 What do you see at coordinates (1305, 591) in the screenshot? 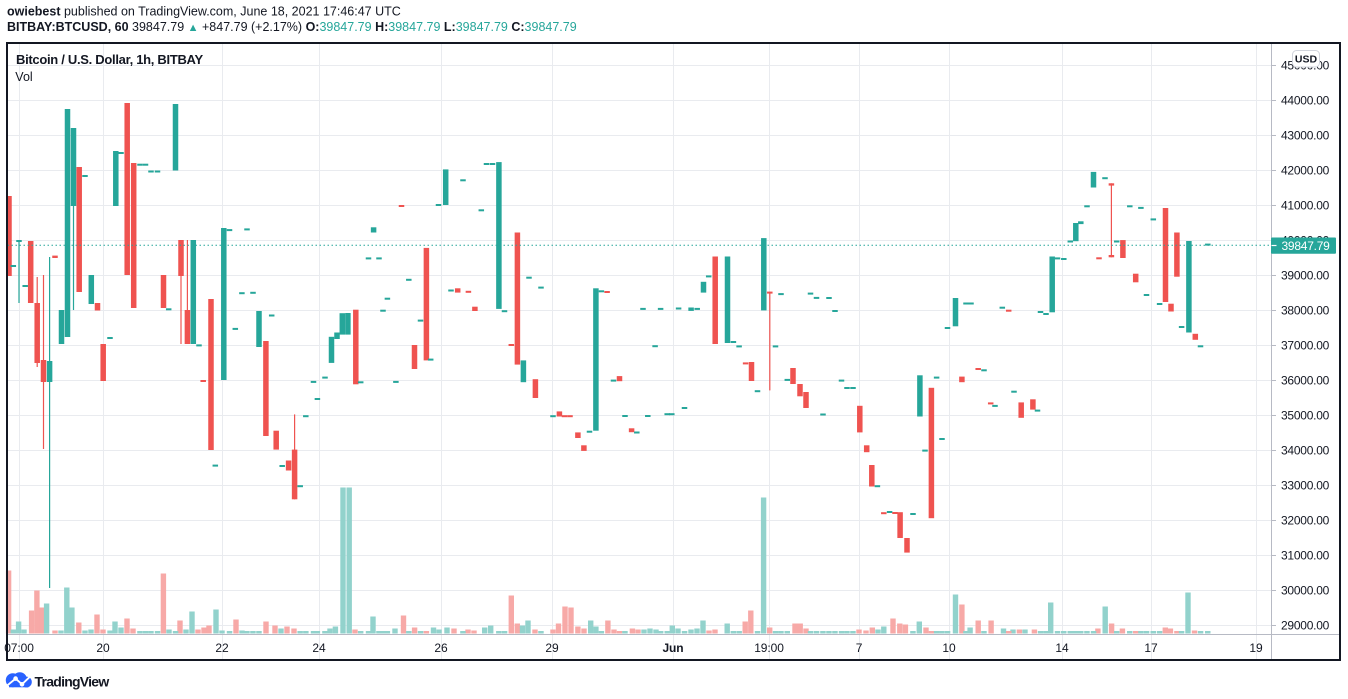
I see `svg-text: 30000.00` at bounding box center [1305, 591].